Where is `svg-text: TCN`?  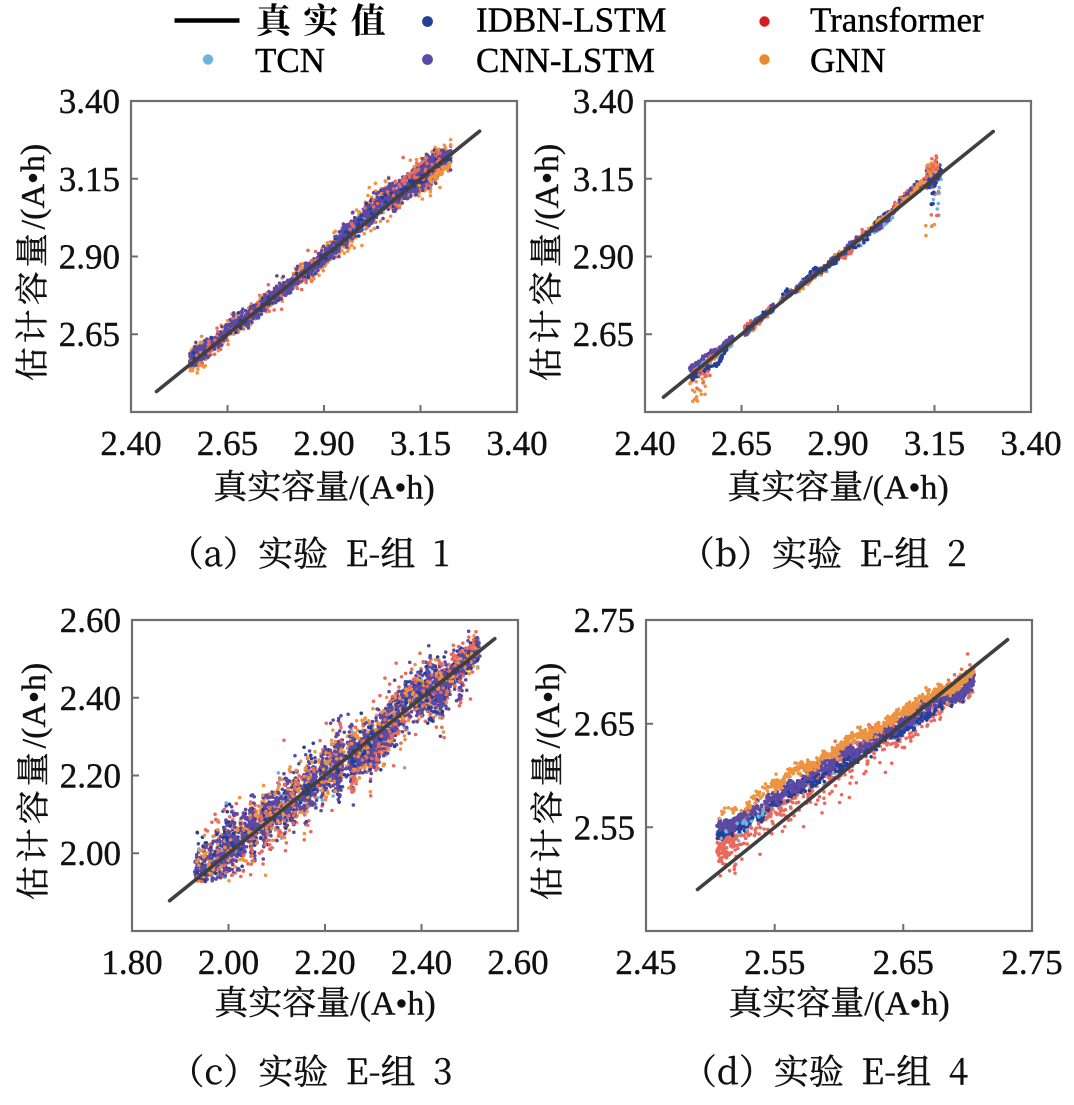 svg-text: TCN is located at coordinates (290, 60).